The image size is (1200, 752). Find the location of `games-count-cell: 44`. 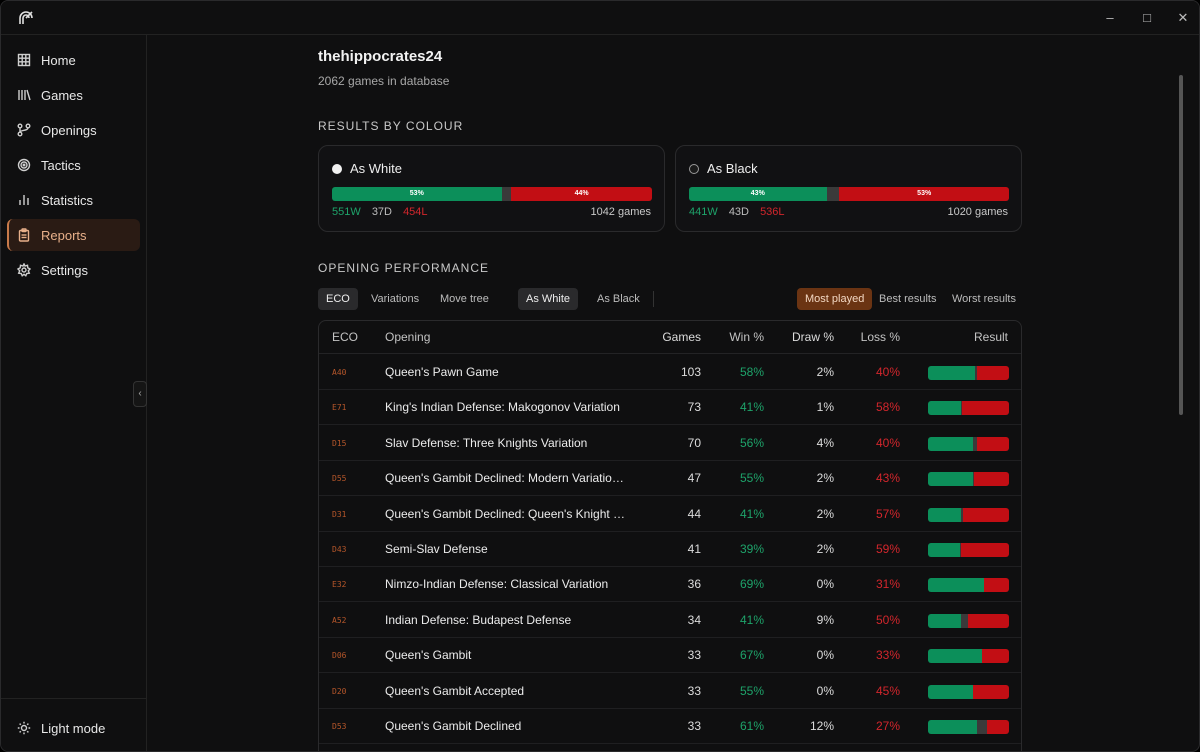

games-count-cell: 44 is located at coordinates (694, 513).